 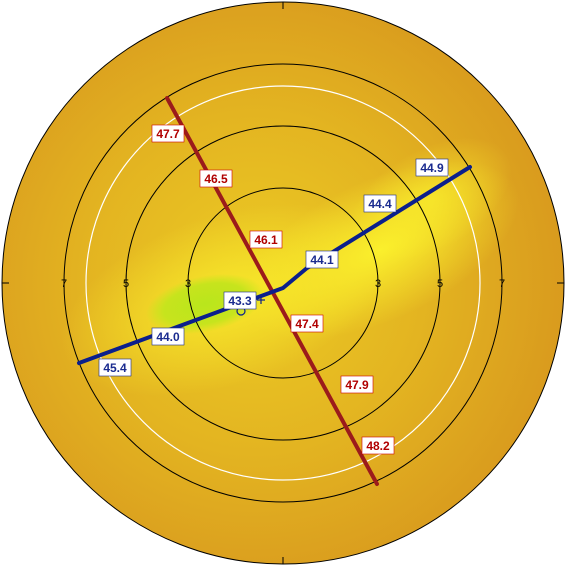 I want to click on svg-text: 46.1, so click(x=266, y=240).